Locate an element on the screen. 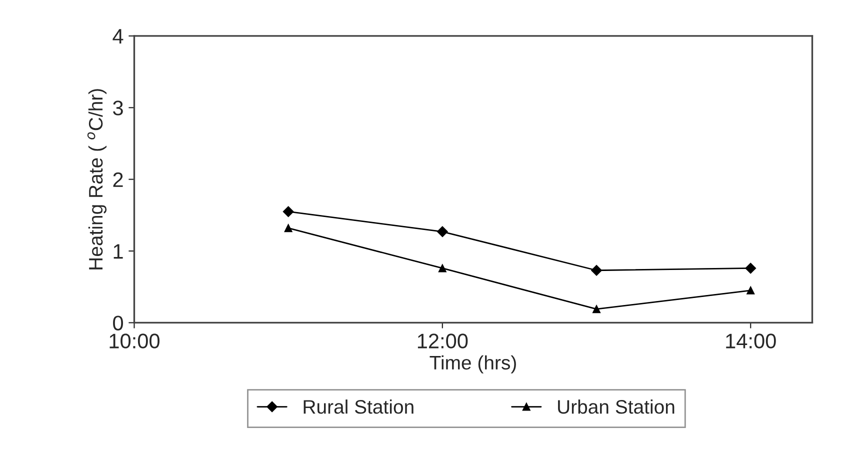 The width and height of the screenshot is (855, 461). x-tick-label: 14:00 is located at coordinates (751, 341).